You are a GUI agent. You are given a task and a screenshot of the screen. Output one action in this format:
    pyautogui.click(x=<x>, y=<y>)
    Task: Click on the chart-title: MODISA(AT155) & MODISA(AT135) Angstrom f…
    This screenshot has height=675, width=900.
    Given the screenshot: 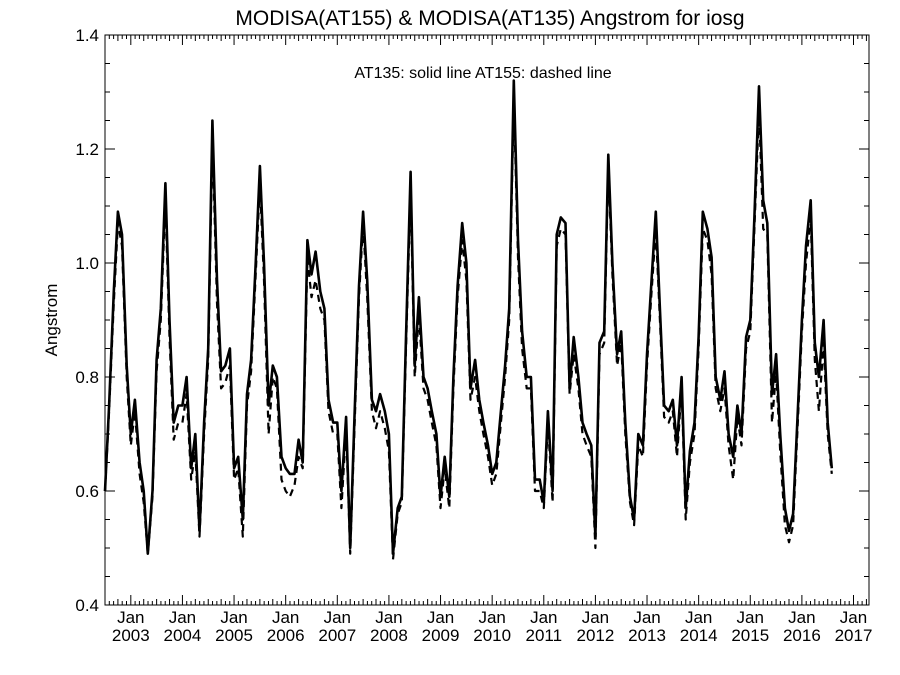 What is the action you would take?
    pyautogui.click(x=489, y=18)
    